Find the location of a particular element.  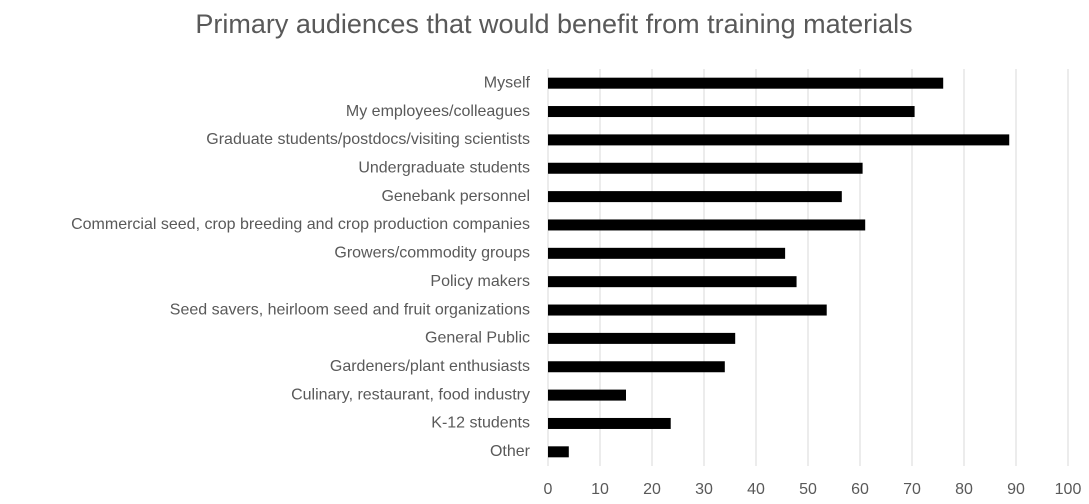

y-tick-label: Undergraduate students is located at coordinates (444, 167).